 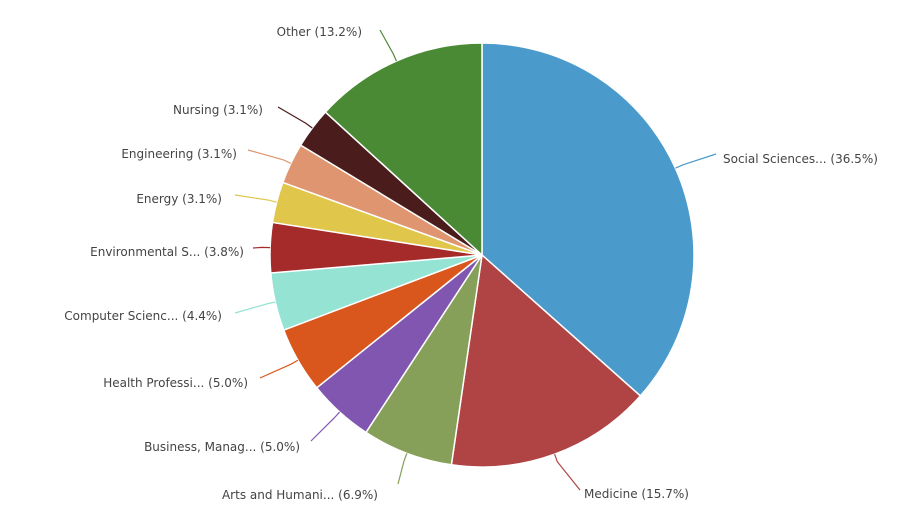 What do you see at coordinates (269, 156) in the screenshot?
I see `leader-line-engineering` at bounding box center [269, 156].